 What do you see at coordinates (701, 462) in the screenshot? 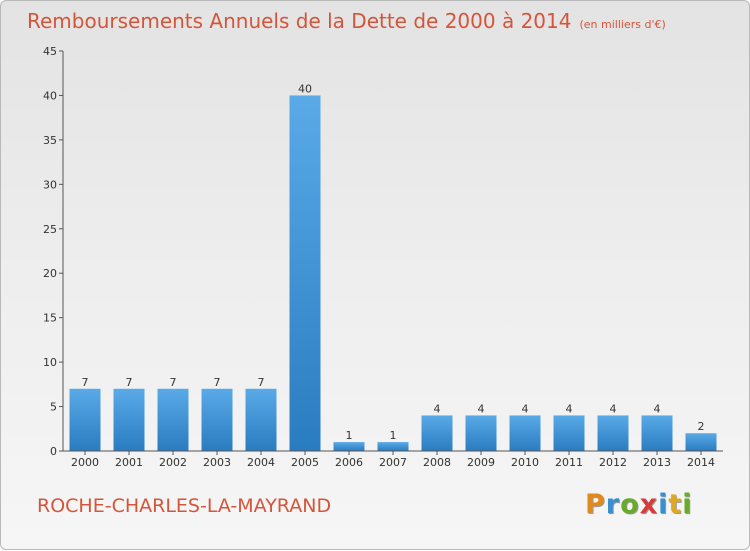
I see `x-tick-label-2014: 2014` at bounding box center [701, 462].